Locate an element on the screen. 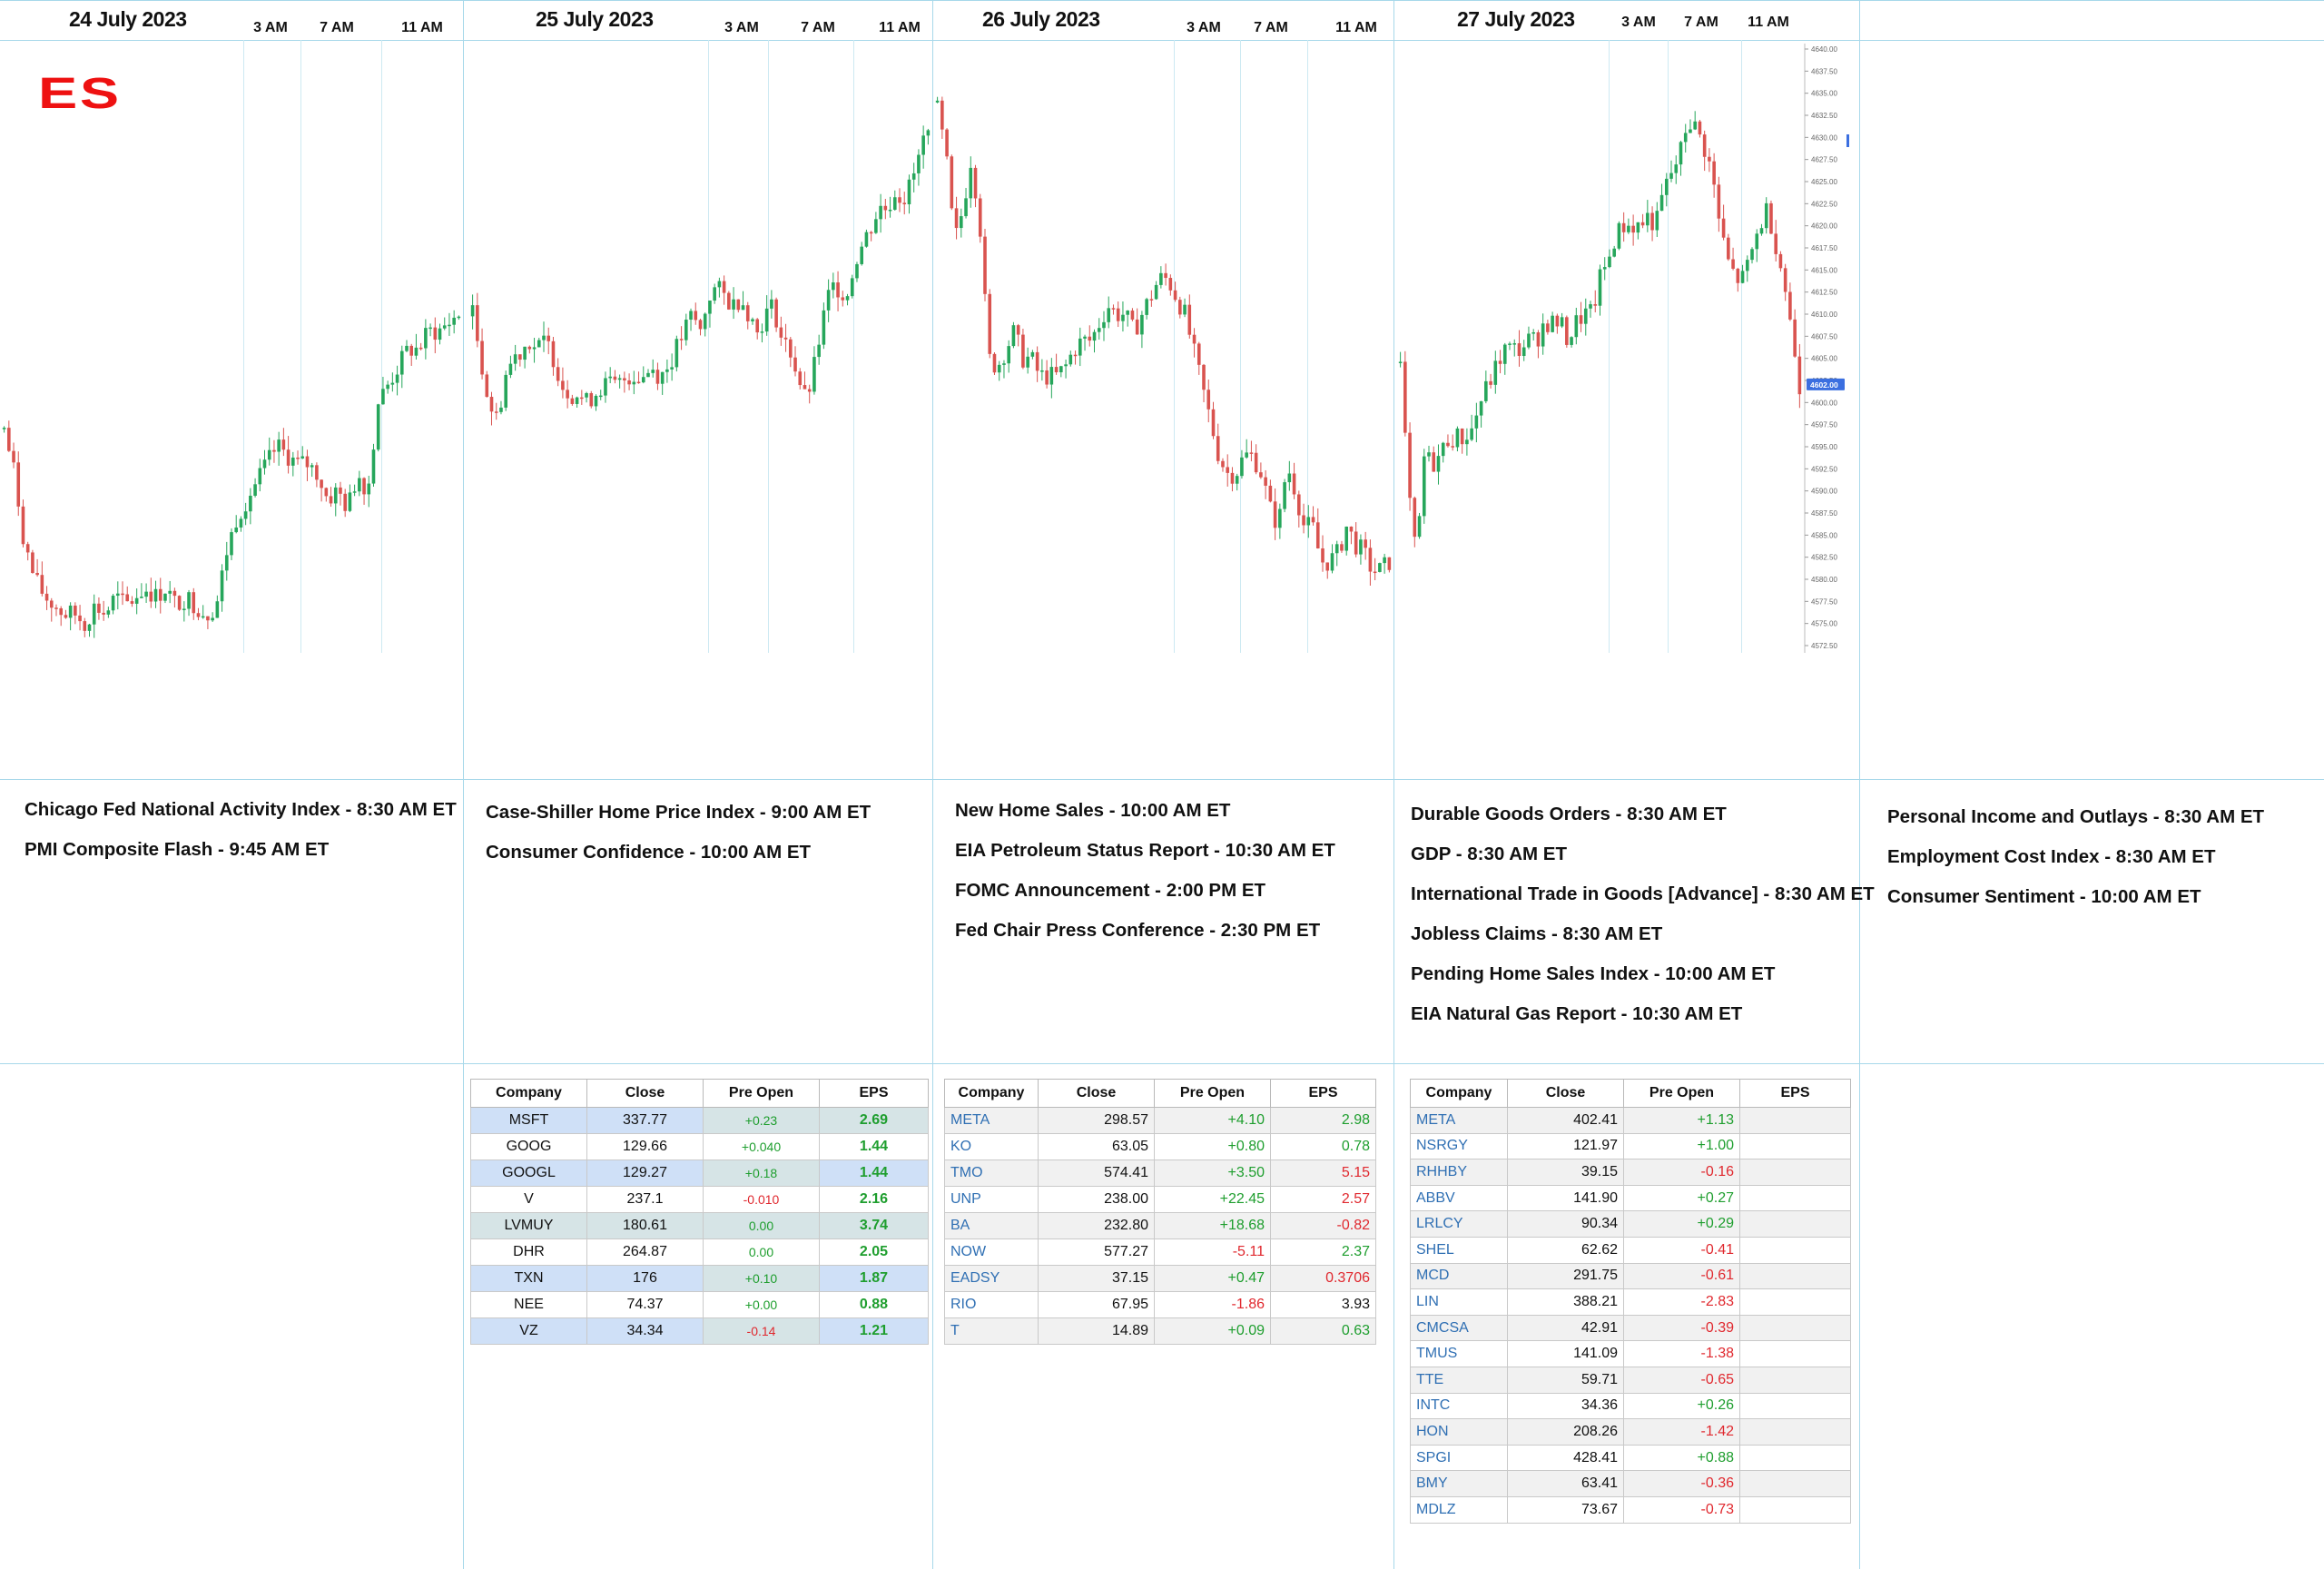 The image size is (2324, 1569). eps-cell: 1.44 is located at coordinates (874, 1173).